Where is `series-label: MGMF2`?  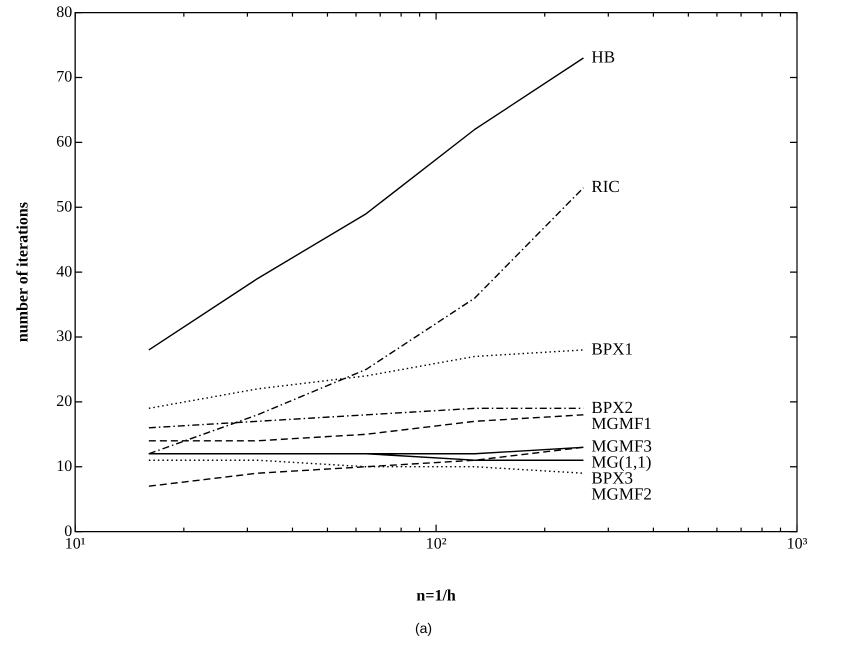 series-label: MGMF2 is located at coordinates (621, 494).